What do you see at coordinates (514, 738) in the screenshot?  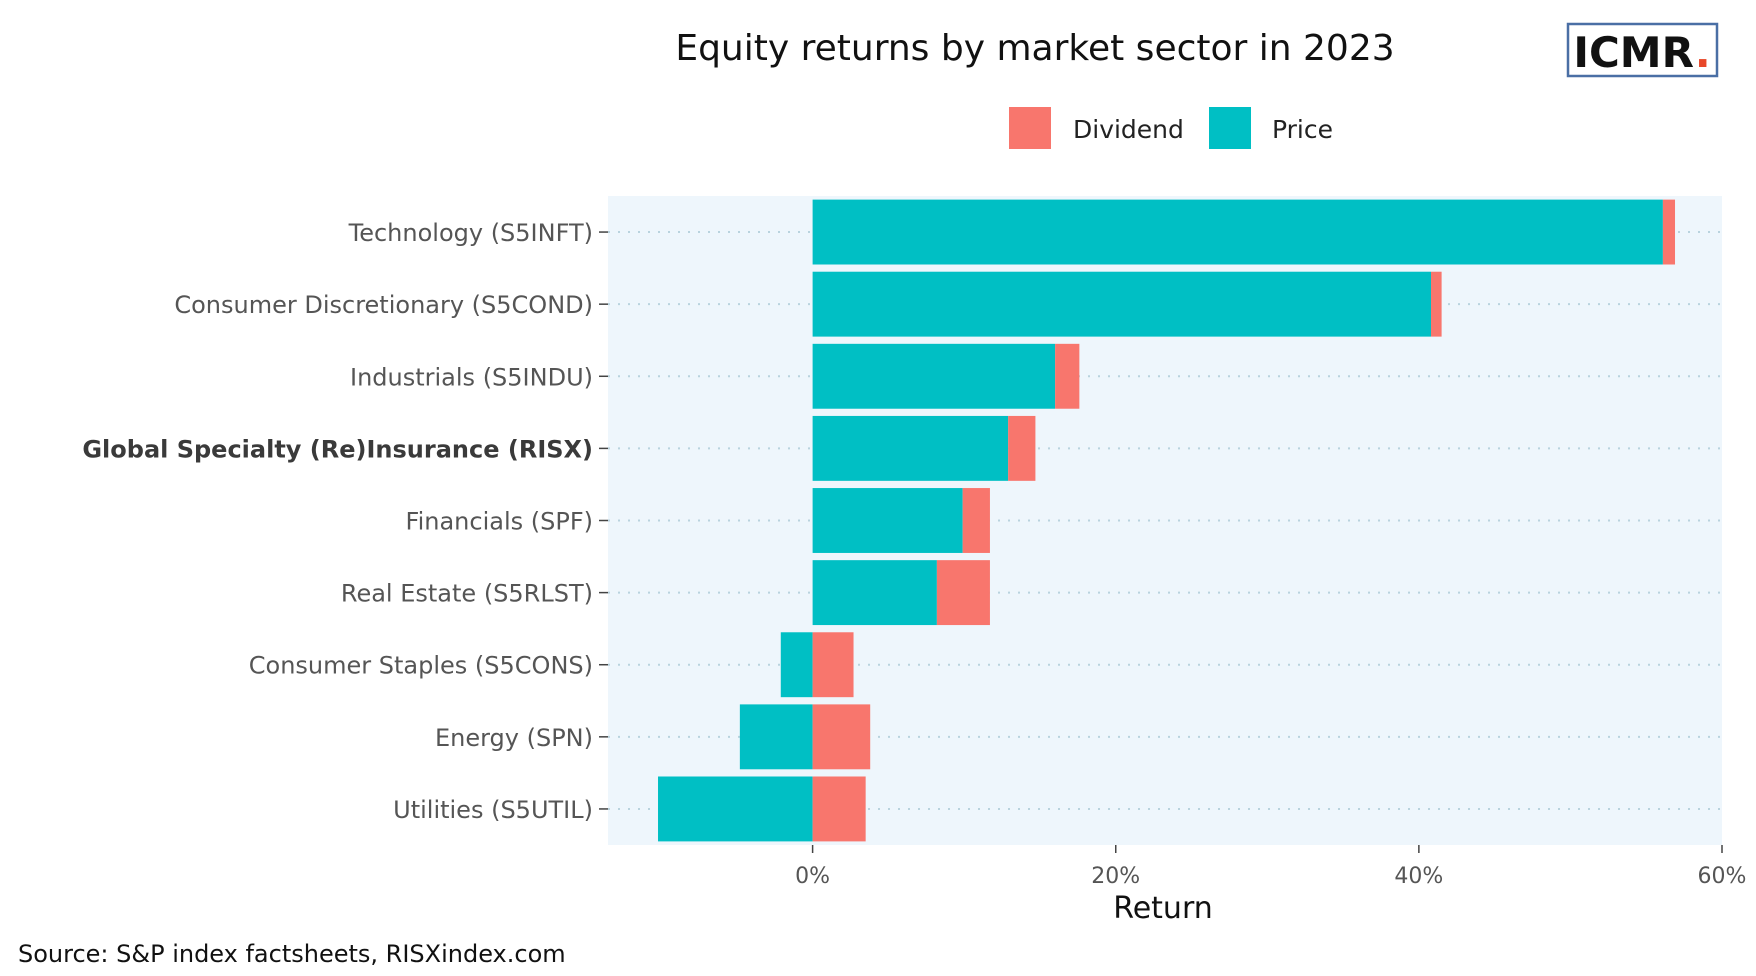 I see `category-label-energy-spn: Energy (SPN)` at bounding box center [514, 738].